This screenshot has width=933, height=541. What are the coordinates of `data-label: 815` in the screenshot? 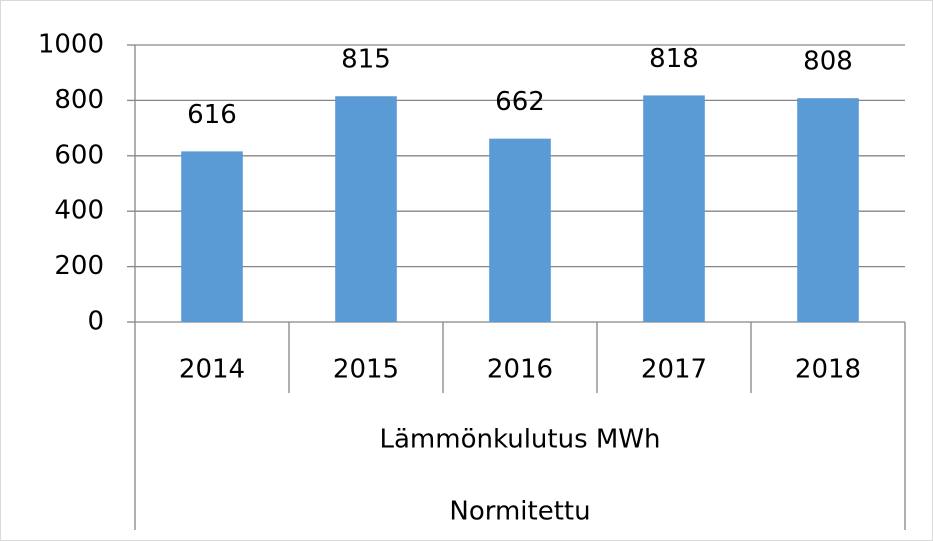 It's located at (366, 60).